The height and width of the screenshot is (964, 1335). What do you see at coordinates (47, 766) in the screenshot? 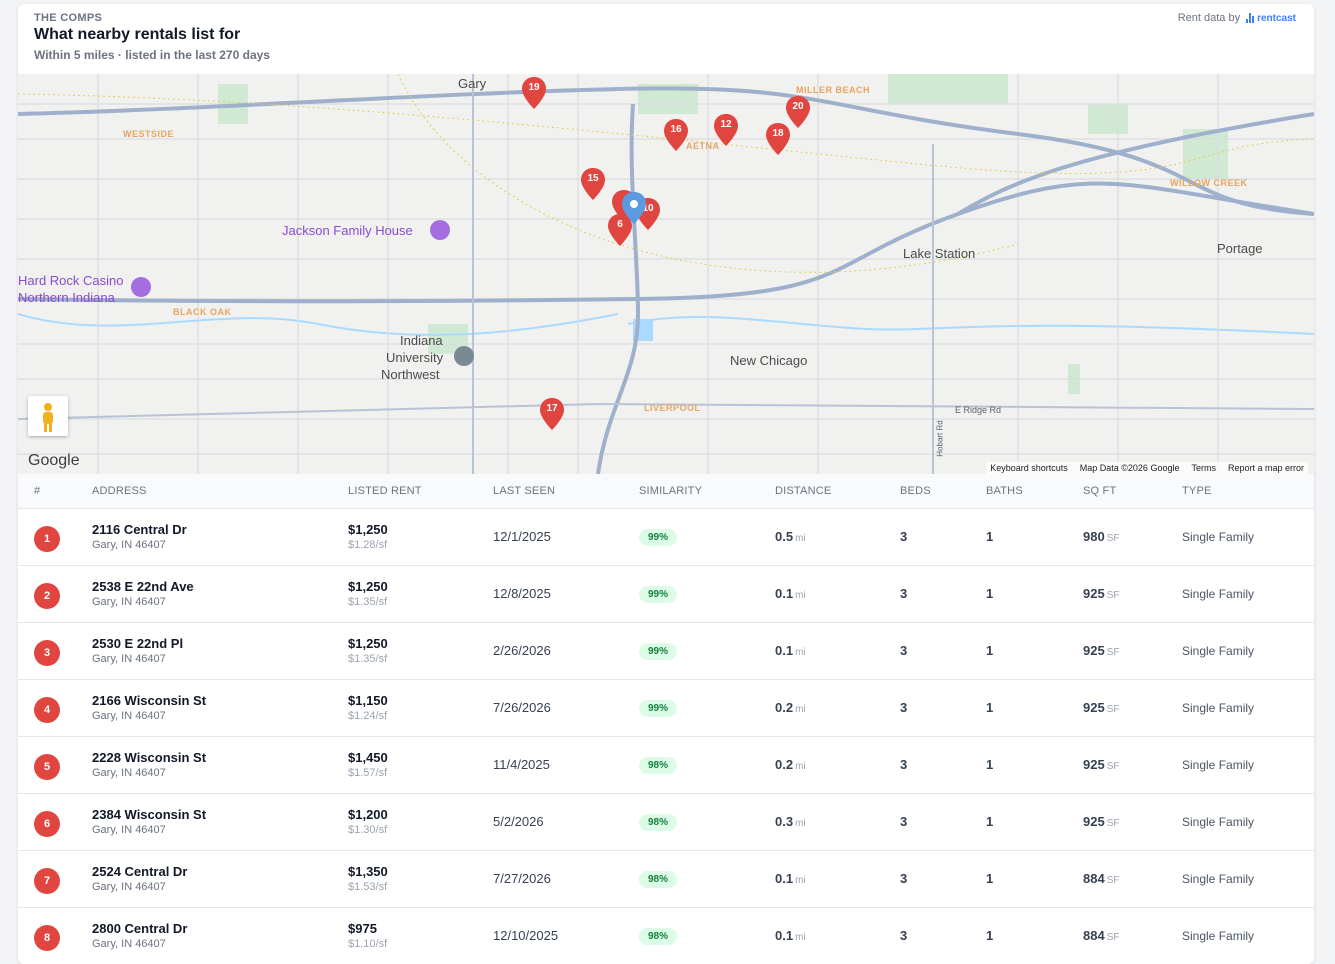
I see `row-number-badge: 5` at bounding box center [47, 766].